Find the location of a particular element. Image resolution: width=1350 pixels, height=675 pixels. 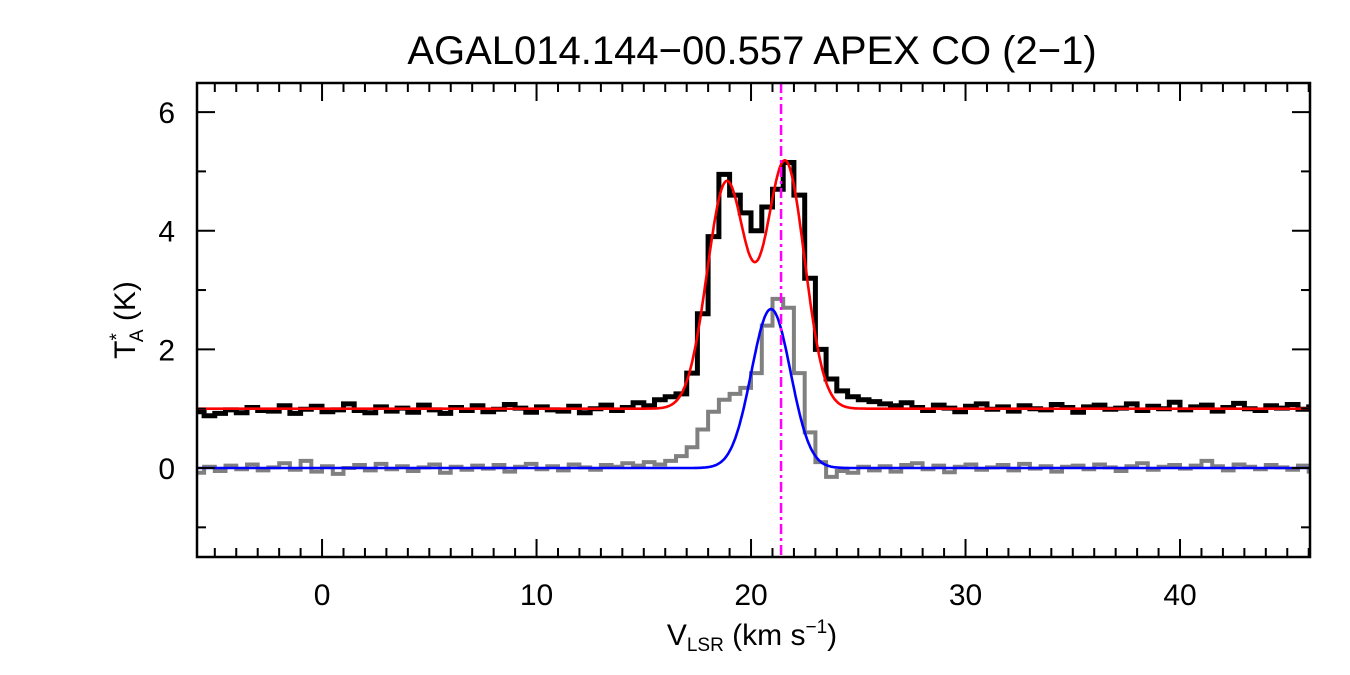

x-axis-label-rest: (km s is located at coordinates (765, 635).